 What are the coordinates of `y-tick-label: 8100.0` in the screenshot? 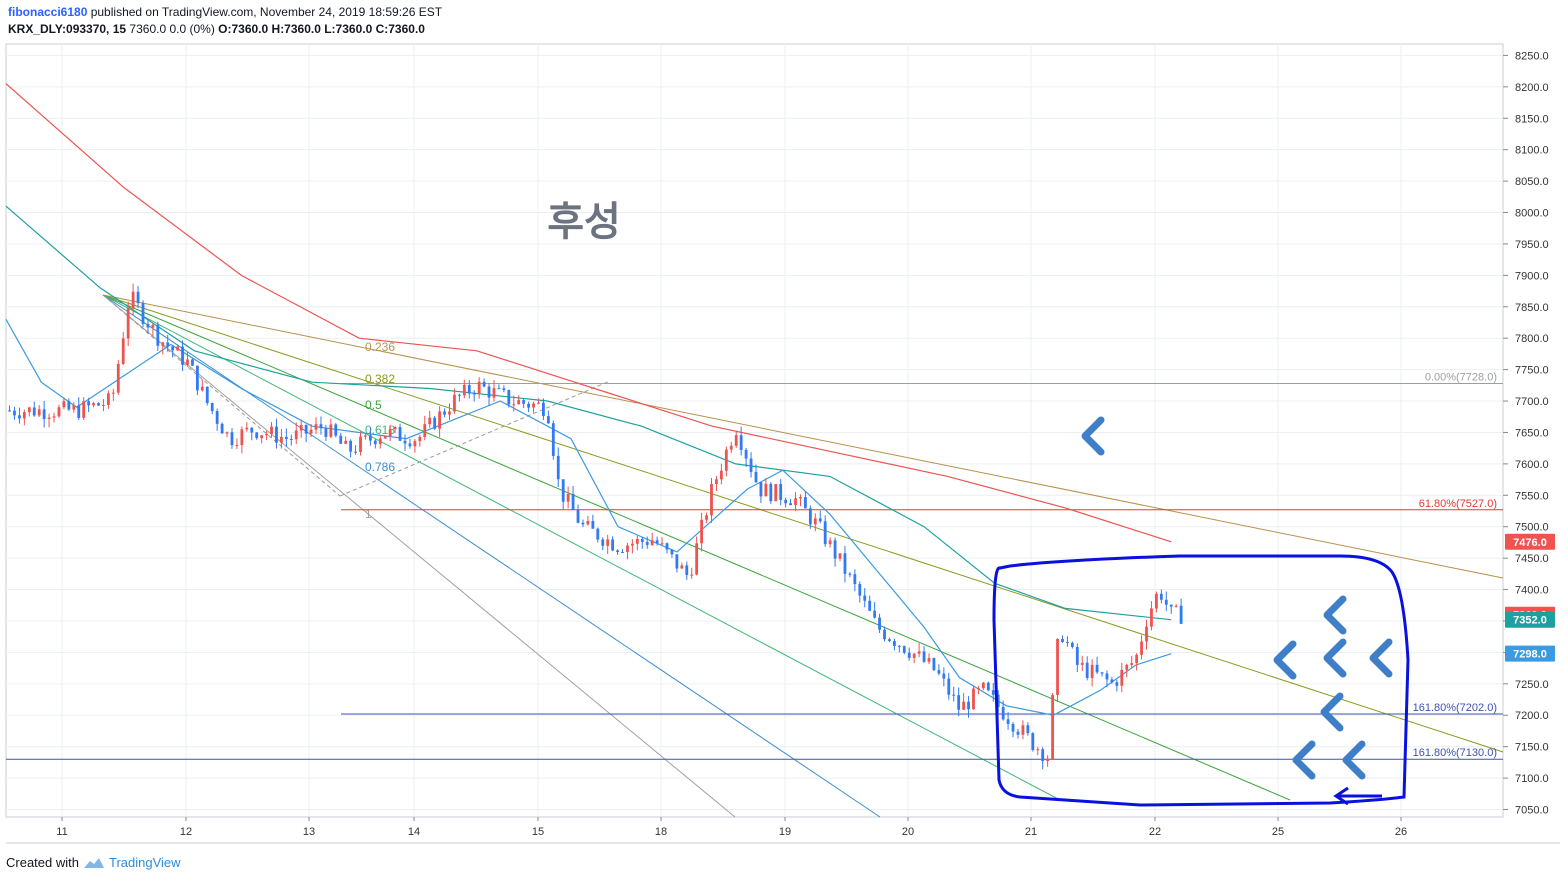 It's located at (1532, 151).